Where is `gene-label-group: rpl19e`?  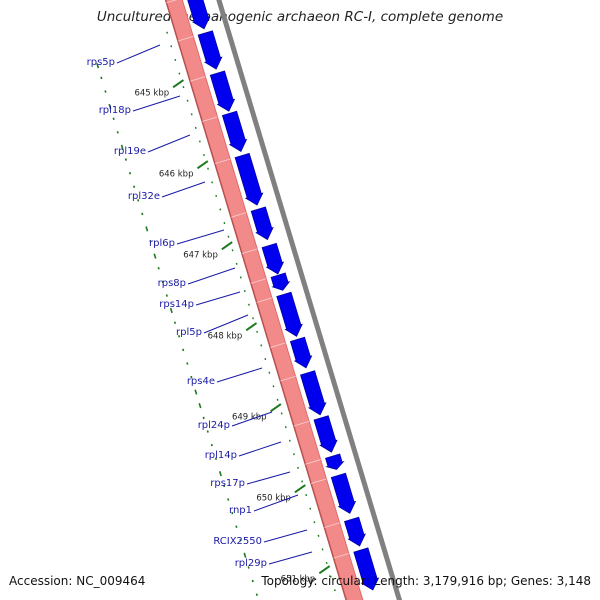
gene-label-group: rpl19e is located at coordinates (152, 145).